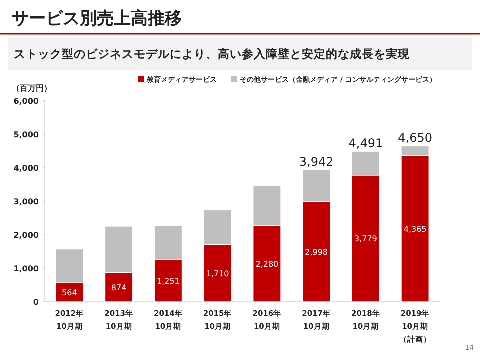 The height and width of the screenshot is (356, 480). Describe the element at coordinates (415, 229) in the screenshot. I see `data-label: 4,365` at that location.